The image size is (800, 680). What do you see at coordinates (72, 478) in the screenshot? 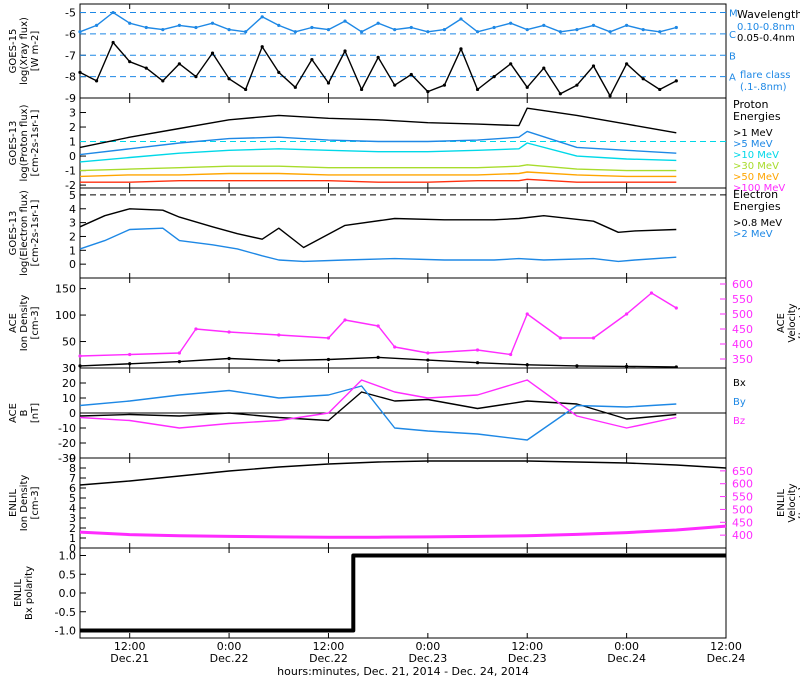
I see `y-tick-label: 7` at bounding box center [72, 478].